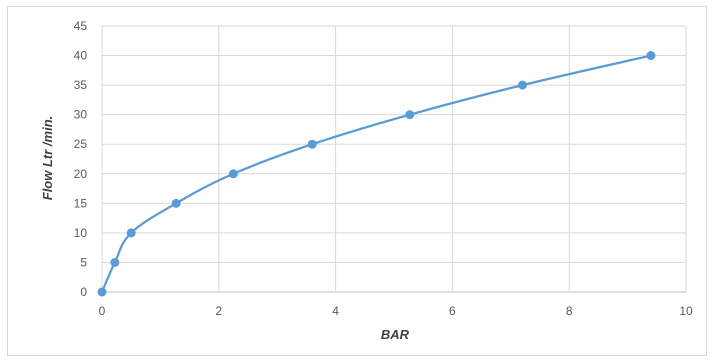  Describe the element at coordinates (102, 311) in the screenshot. I see `x-tick-label: 0` at that location.